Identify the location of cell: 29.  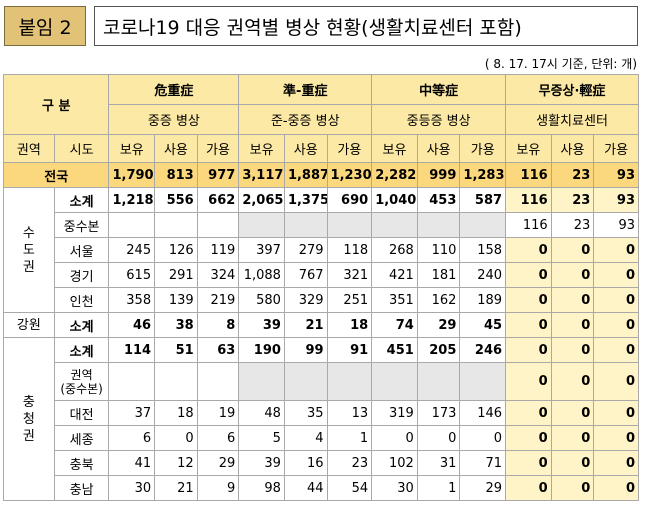
(218, 463).